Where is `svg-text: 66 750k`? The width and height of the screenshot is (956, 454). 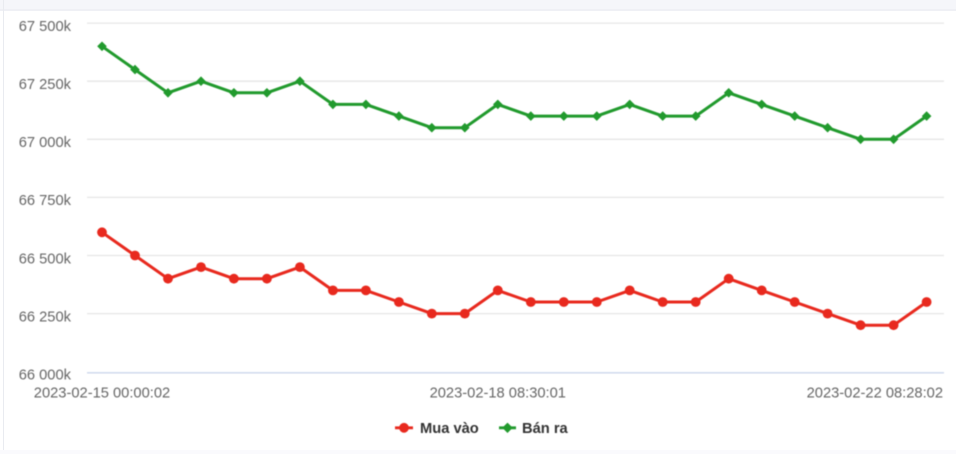 svg-text: 66 750k is located at coordinates (45, 201).